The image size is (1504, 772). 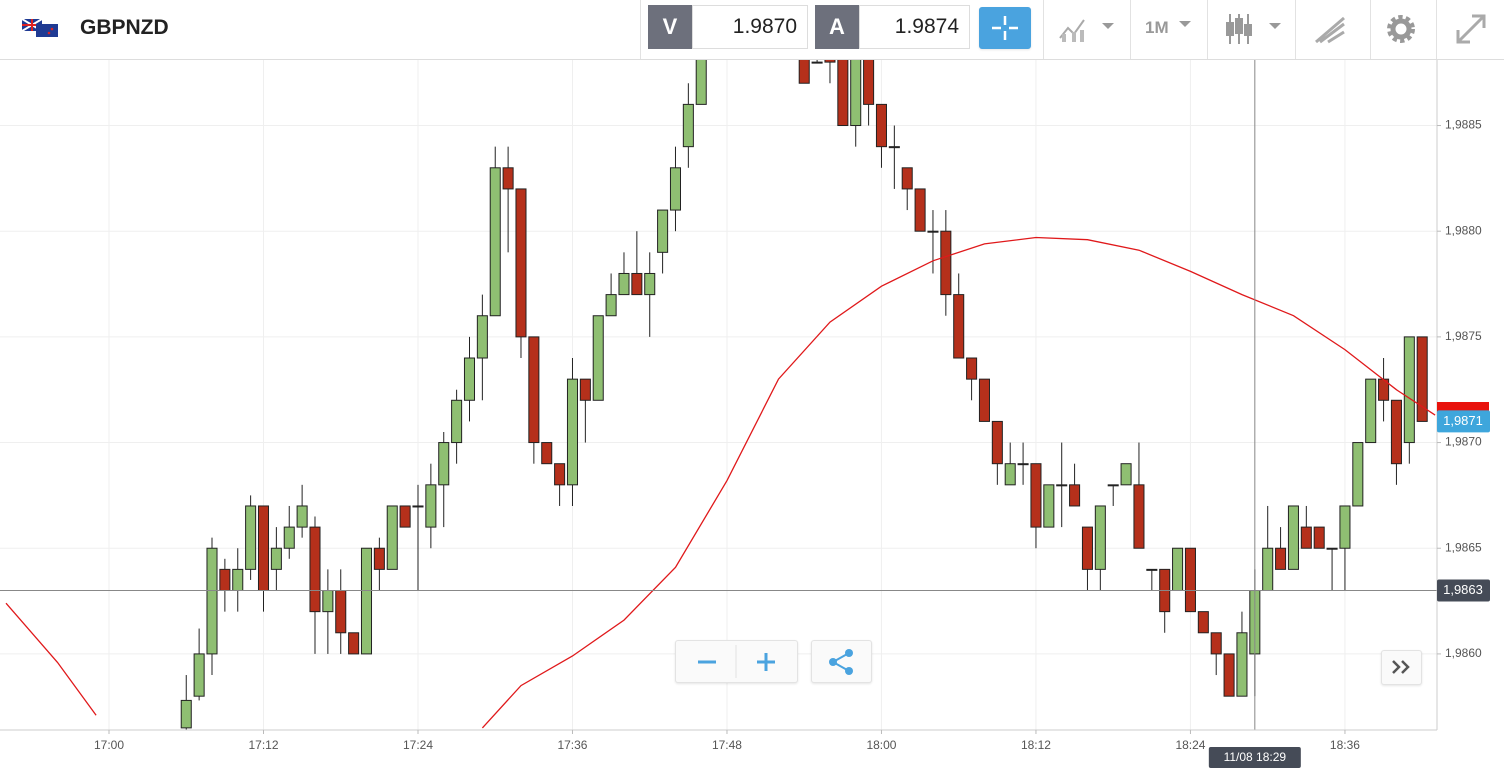 I want to click on toolbar: GBPNZD V 1.9870 A 1.9874 1M, so click(x=752, y=30).